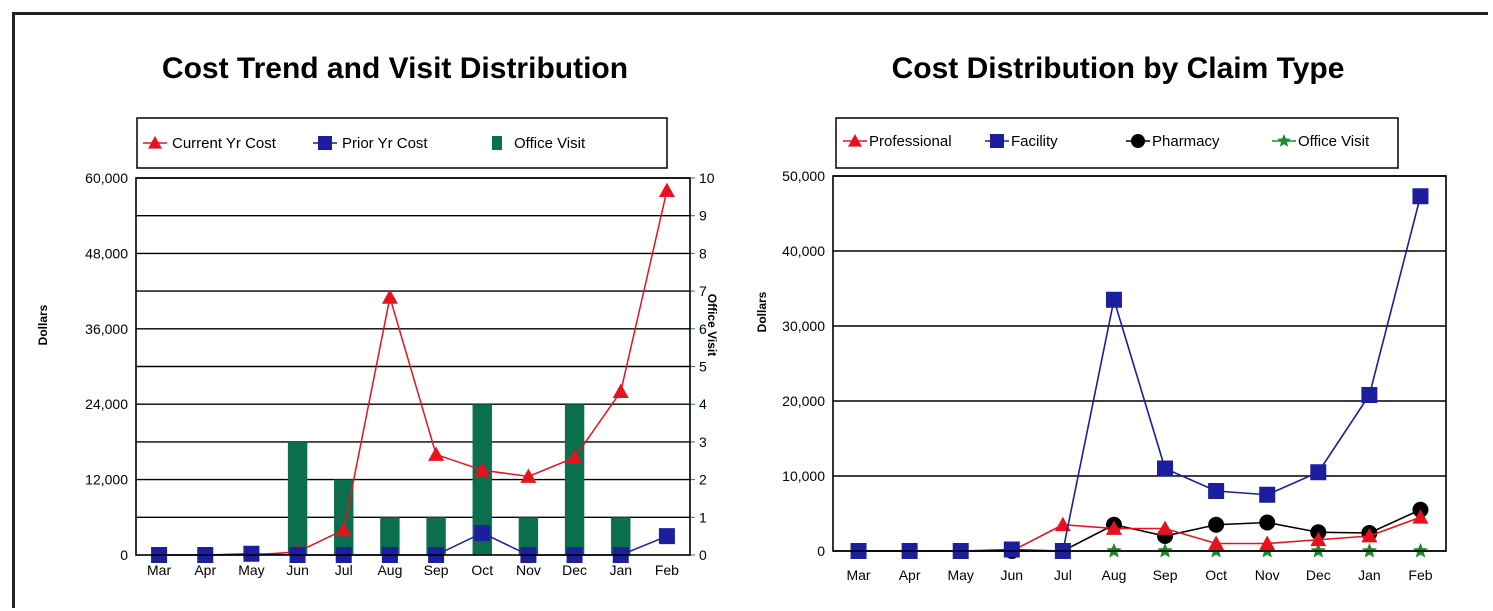 The height and width of the screenshot is (611, 1493). I want to click on y2-axis-label: Office Visit, so click(712, 325).